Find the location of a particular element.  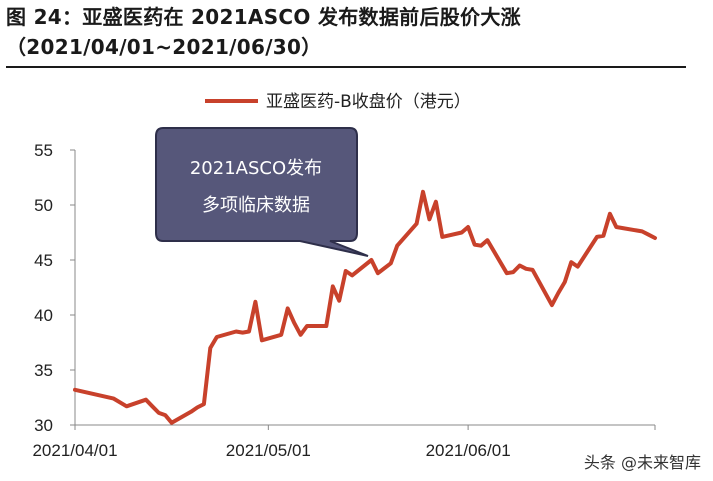

y-tick-label: 35 is located at coordinates (43, 370).